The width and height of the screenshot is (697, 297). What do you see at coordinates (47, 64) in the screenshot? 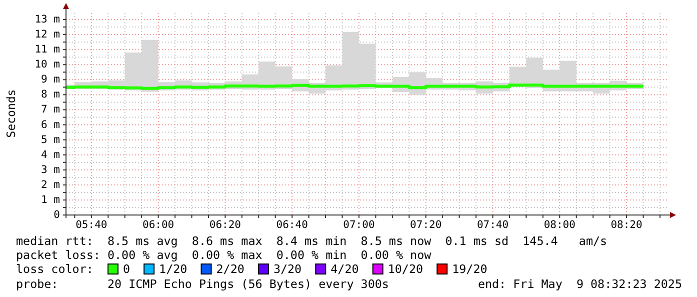
I see `y-tick-label: 10 m` at bounding box center [47, 64].